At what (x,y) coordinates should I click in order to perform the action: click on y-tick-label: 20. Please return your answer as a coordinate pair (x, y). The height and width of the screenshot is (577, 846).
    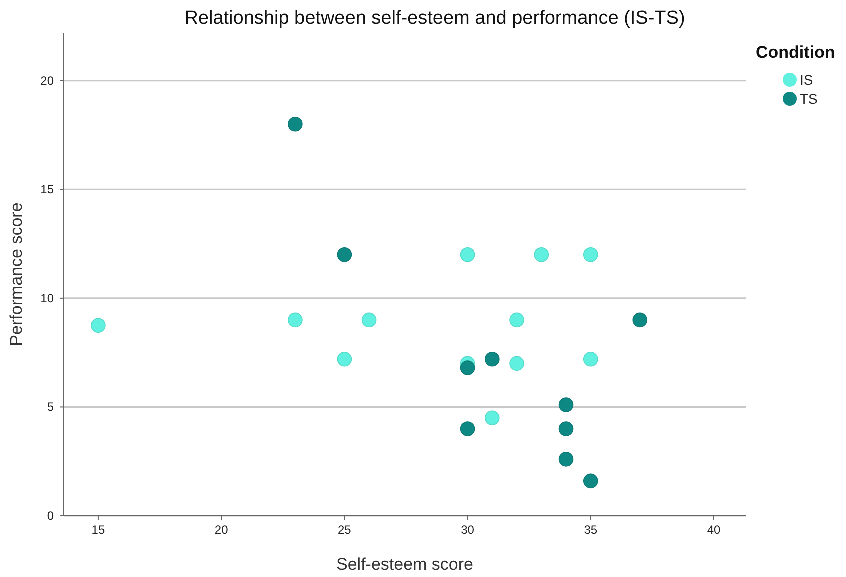
    Looking at the image, I should click on (47, 81).